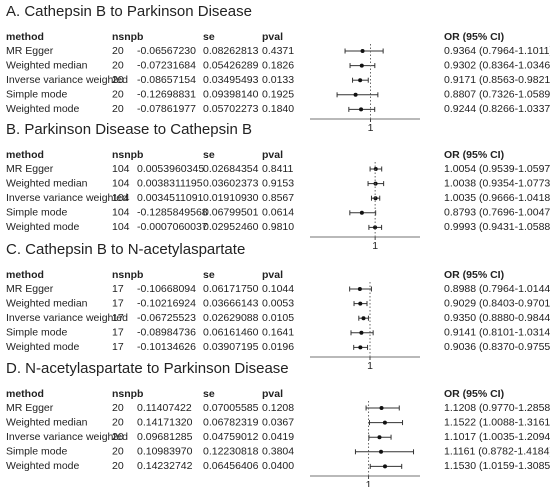  What do you see at coordinates (278, 109) in the screenshot?
I see `cell: 0.1840` at bounding box center [278, 109].